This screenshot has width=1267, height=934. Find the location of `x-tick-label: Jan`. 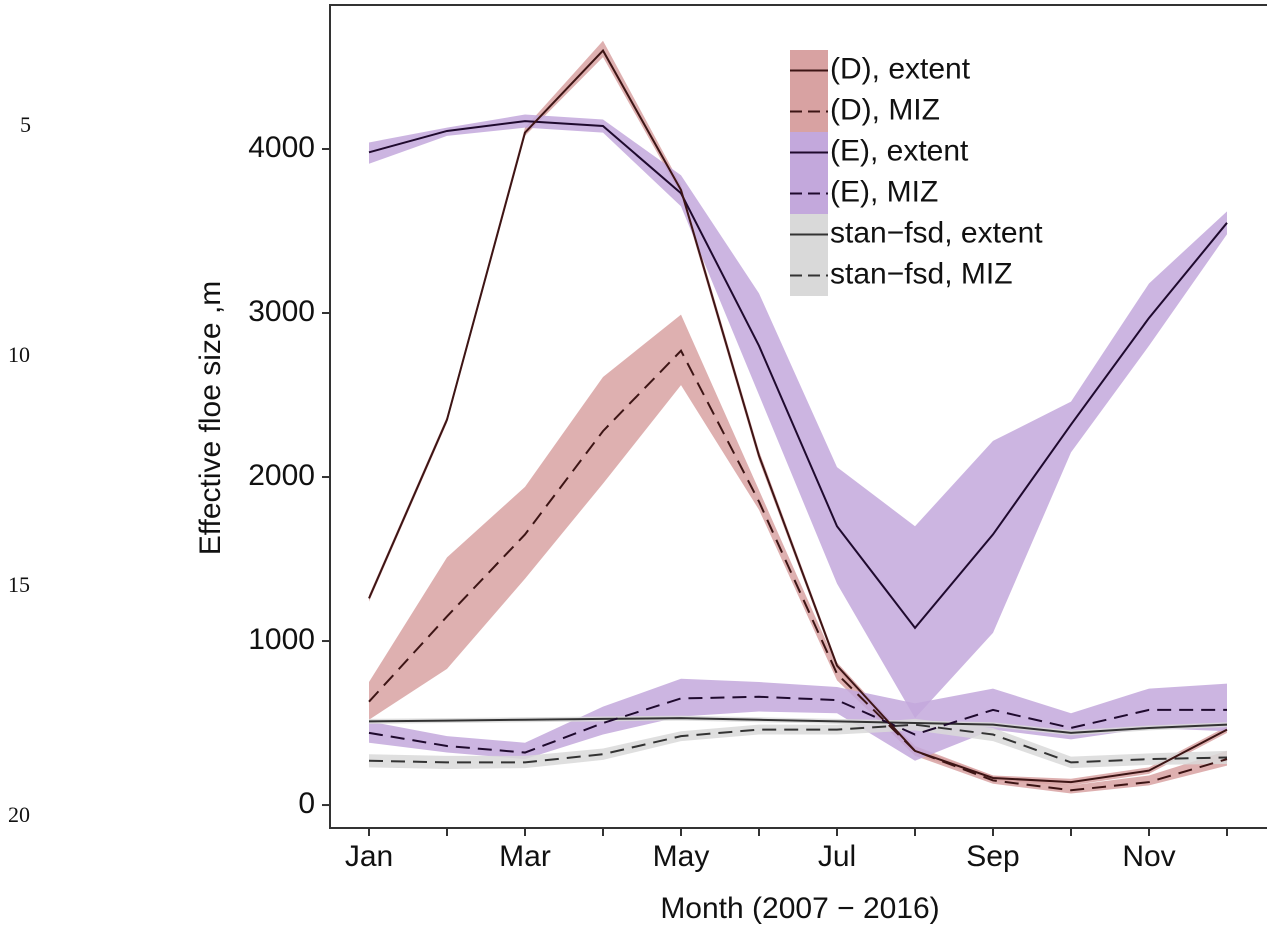

x-tick-label: Jan is located at coordinates (369, 856).